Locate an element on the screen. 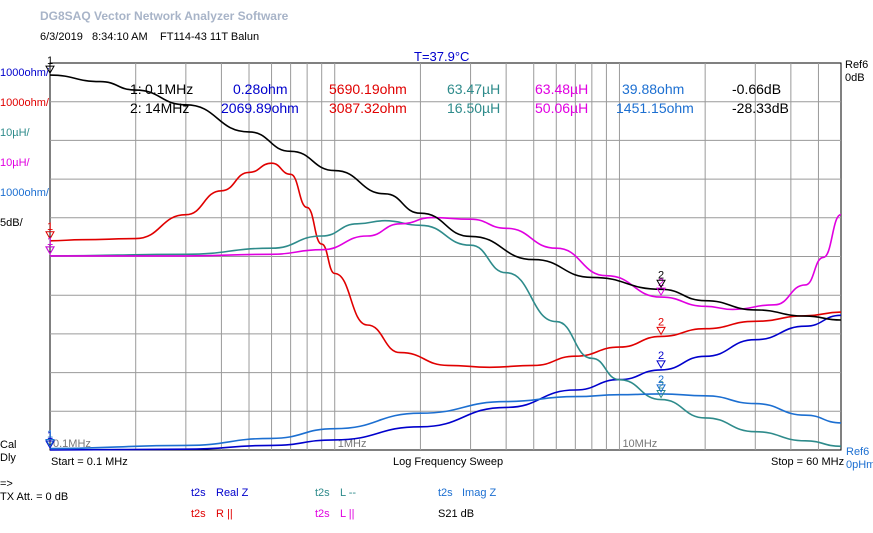 This screenshot has height=533, width=873. trace-imag-z is located at coordinates (445, 421).